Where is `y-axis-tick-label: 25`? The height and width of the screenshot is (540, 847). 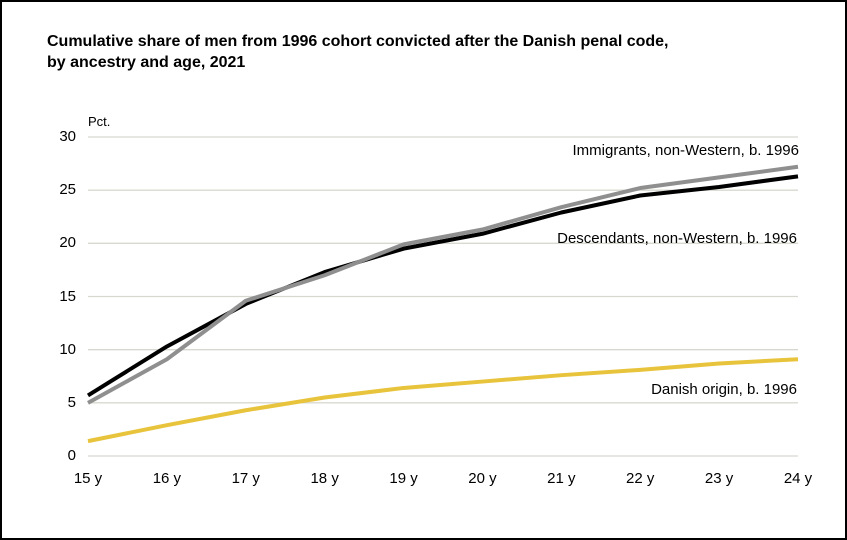
y-axis-tick-label: 25 is located at coordinates (67, 190).